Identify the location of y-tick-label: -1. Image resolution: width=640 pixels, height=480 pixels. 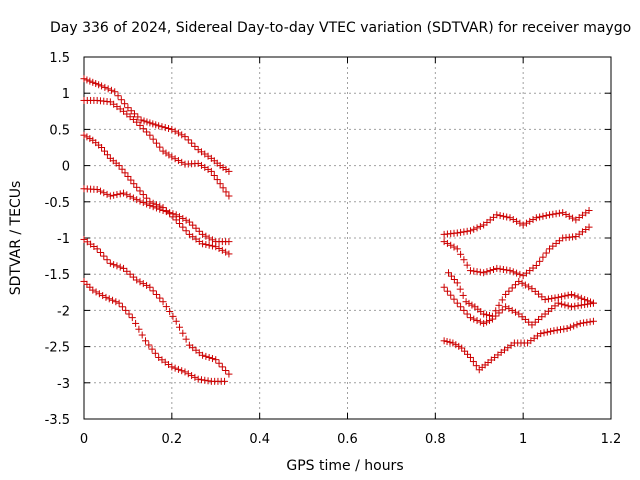
(63, 239).